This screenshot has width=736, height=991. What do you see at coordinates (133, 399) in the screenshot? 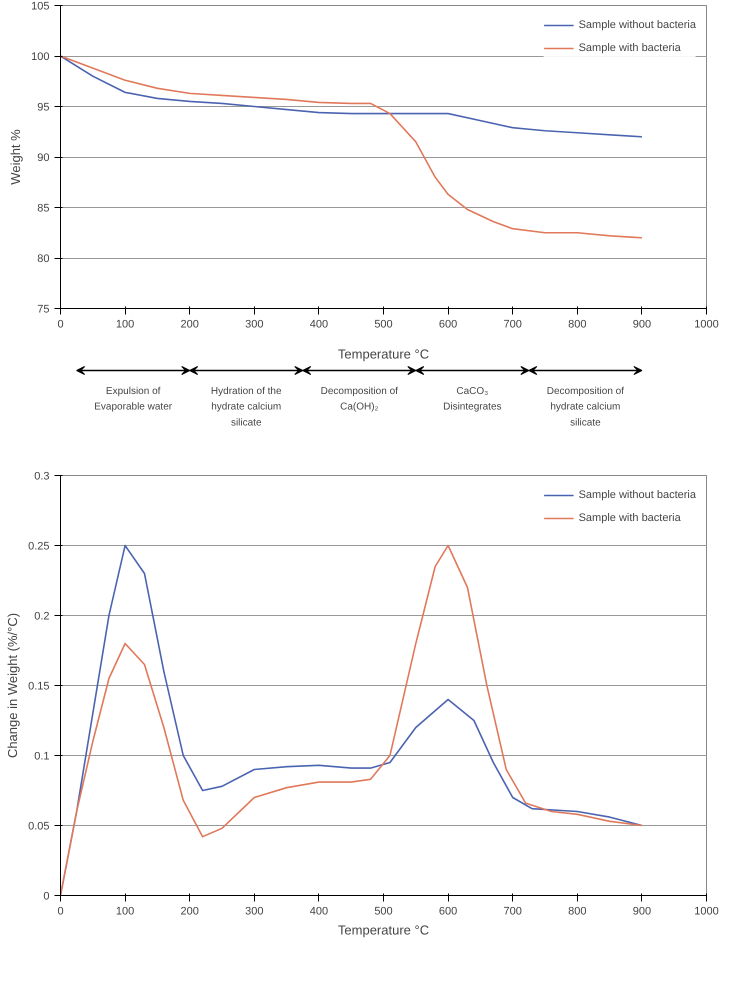
I see `text: Expulsion of Evaporable water` at bounding box center [133, 399].